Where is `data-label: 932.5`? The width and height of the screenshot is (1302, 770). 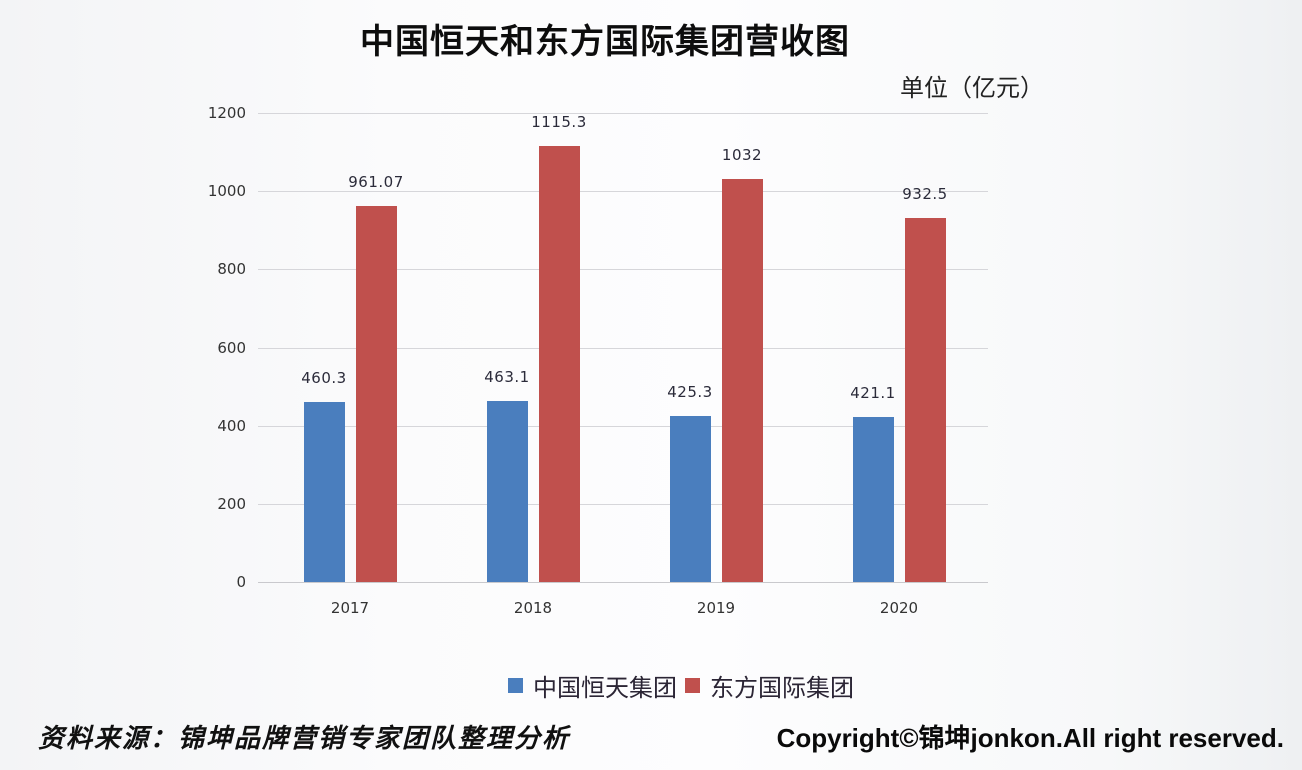
data-label: 932.5 is located at coordinates (925, 193).